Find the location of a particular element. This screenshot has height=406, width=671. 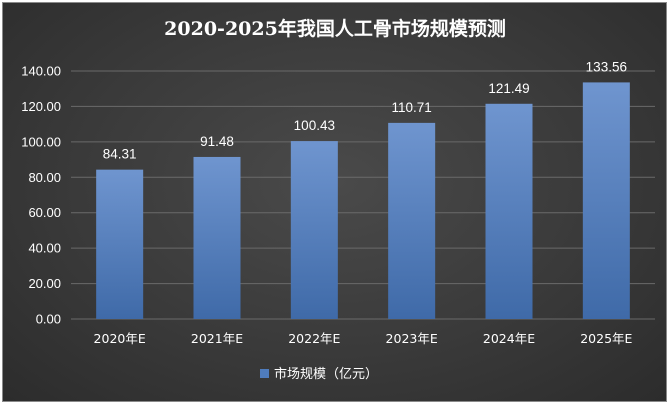

data-label: 100.43 is located at coordinates (314, 125).